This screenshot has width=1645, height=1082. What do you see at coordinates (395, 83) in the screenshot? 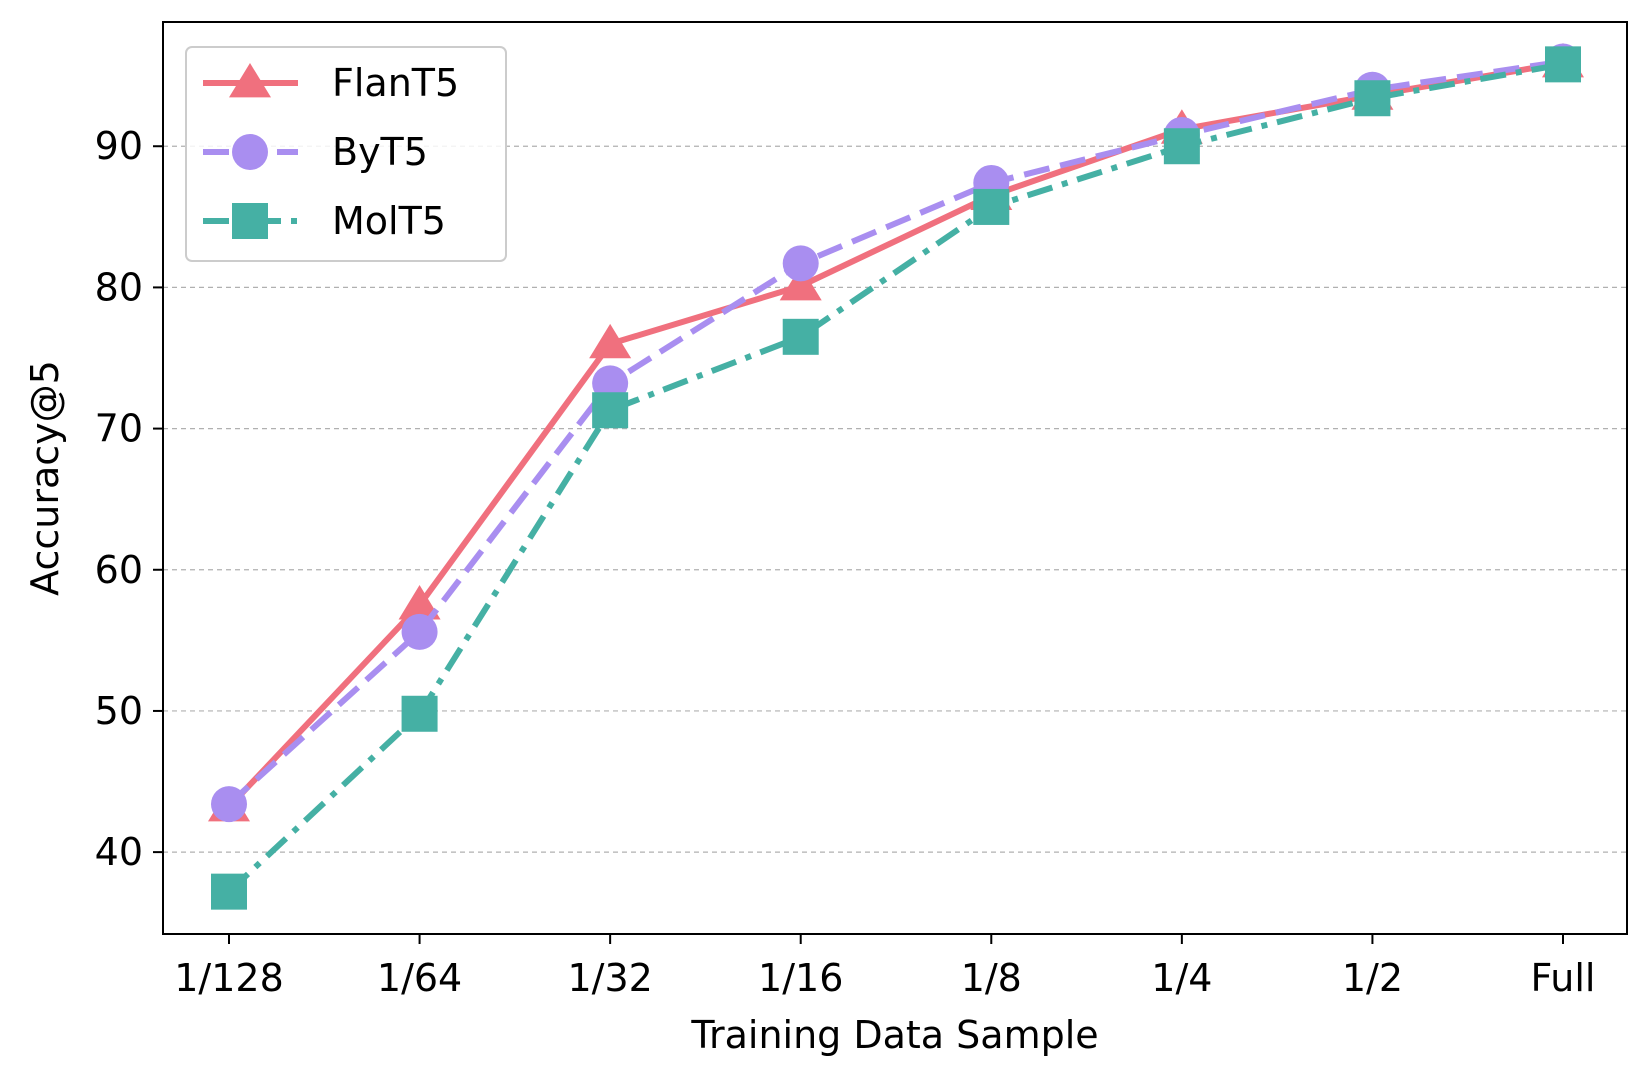
I see `legend-label: FlanT5` at bounding box center [395, 83].